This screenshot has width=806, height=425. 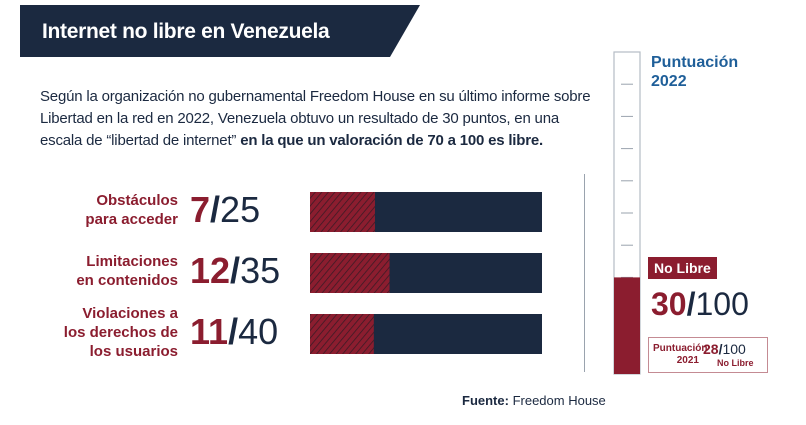 What do you see at coordinates (669, 304) in the screenshot?
I see `total-score-value: 30` at bounding box center [669, 304].